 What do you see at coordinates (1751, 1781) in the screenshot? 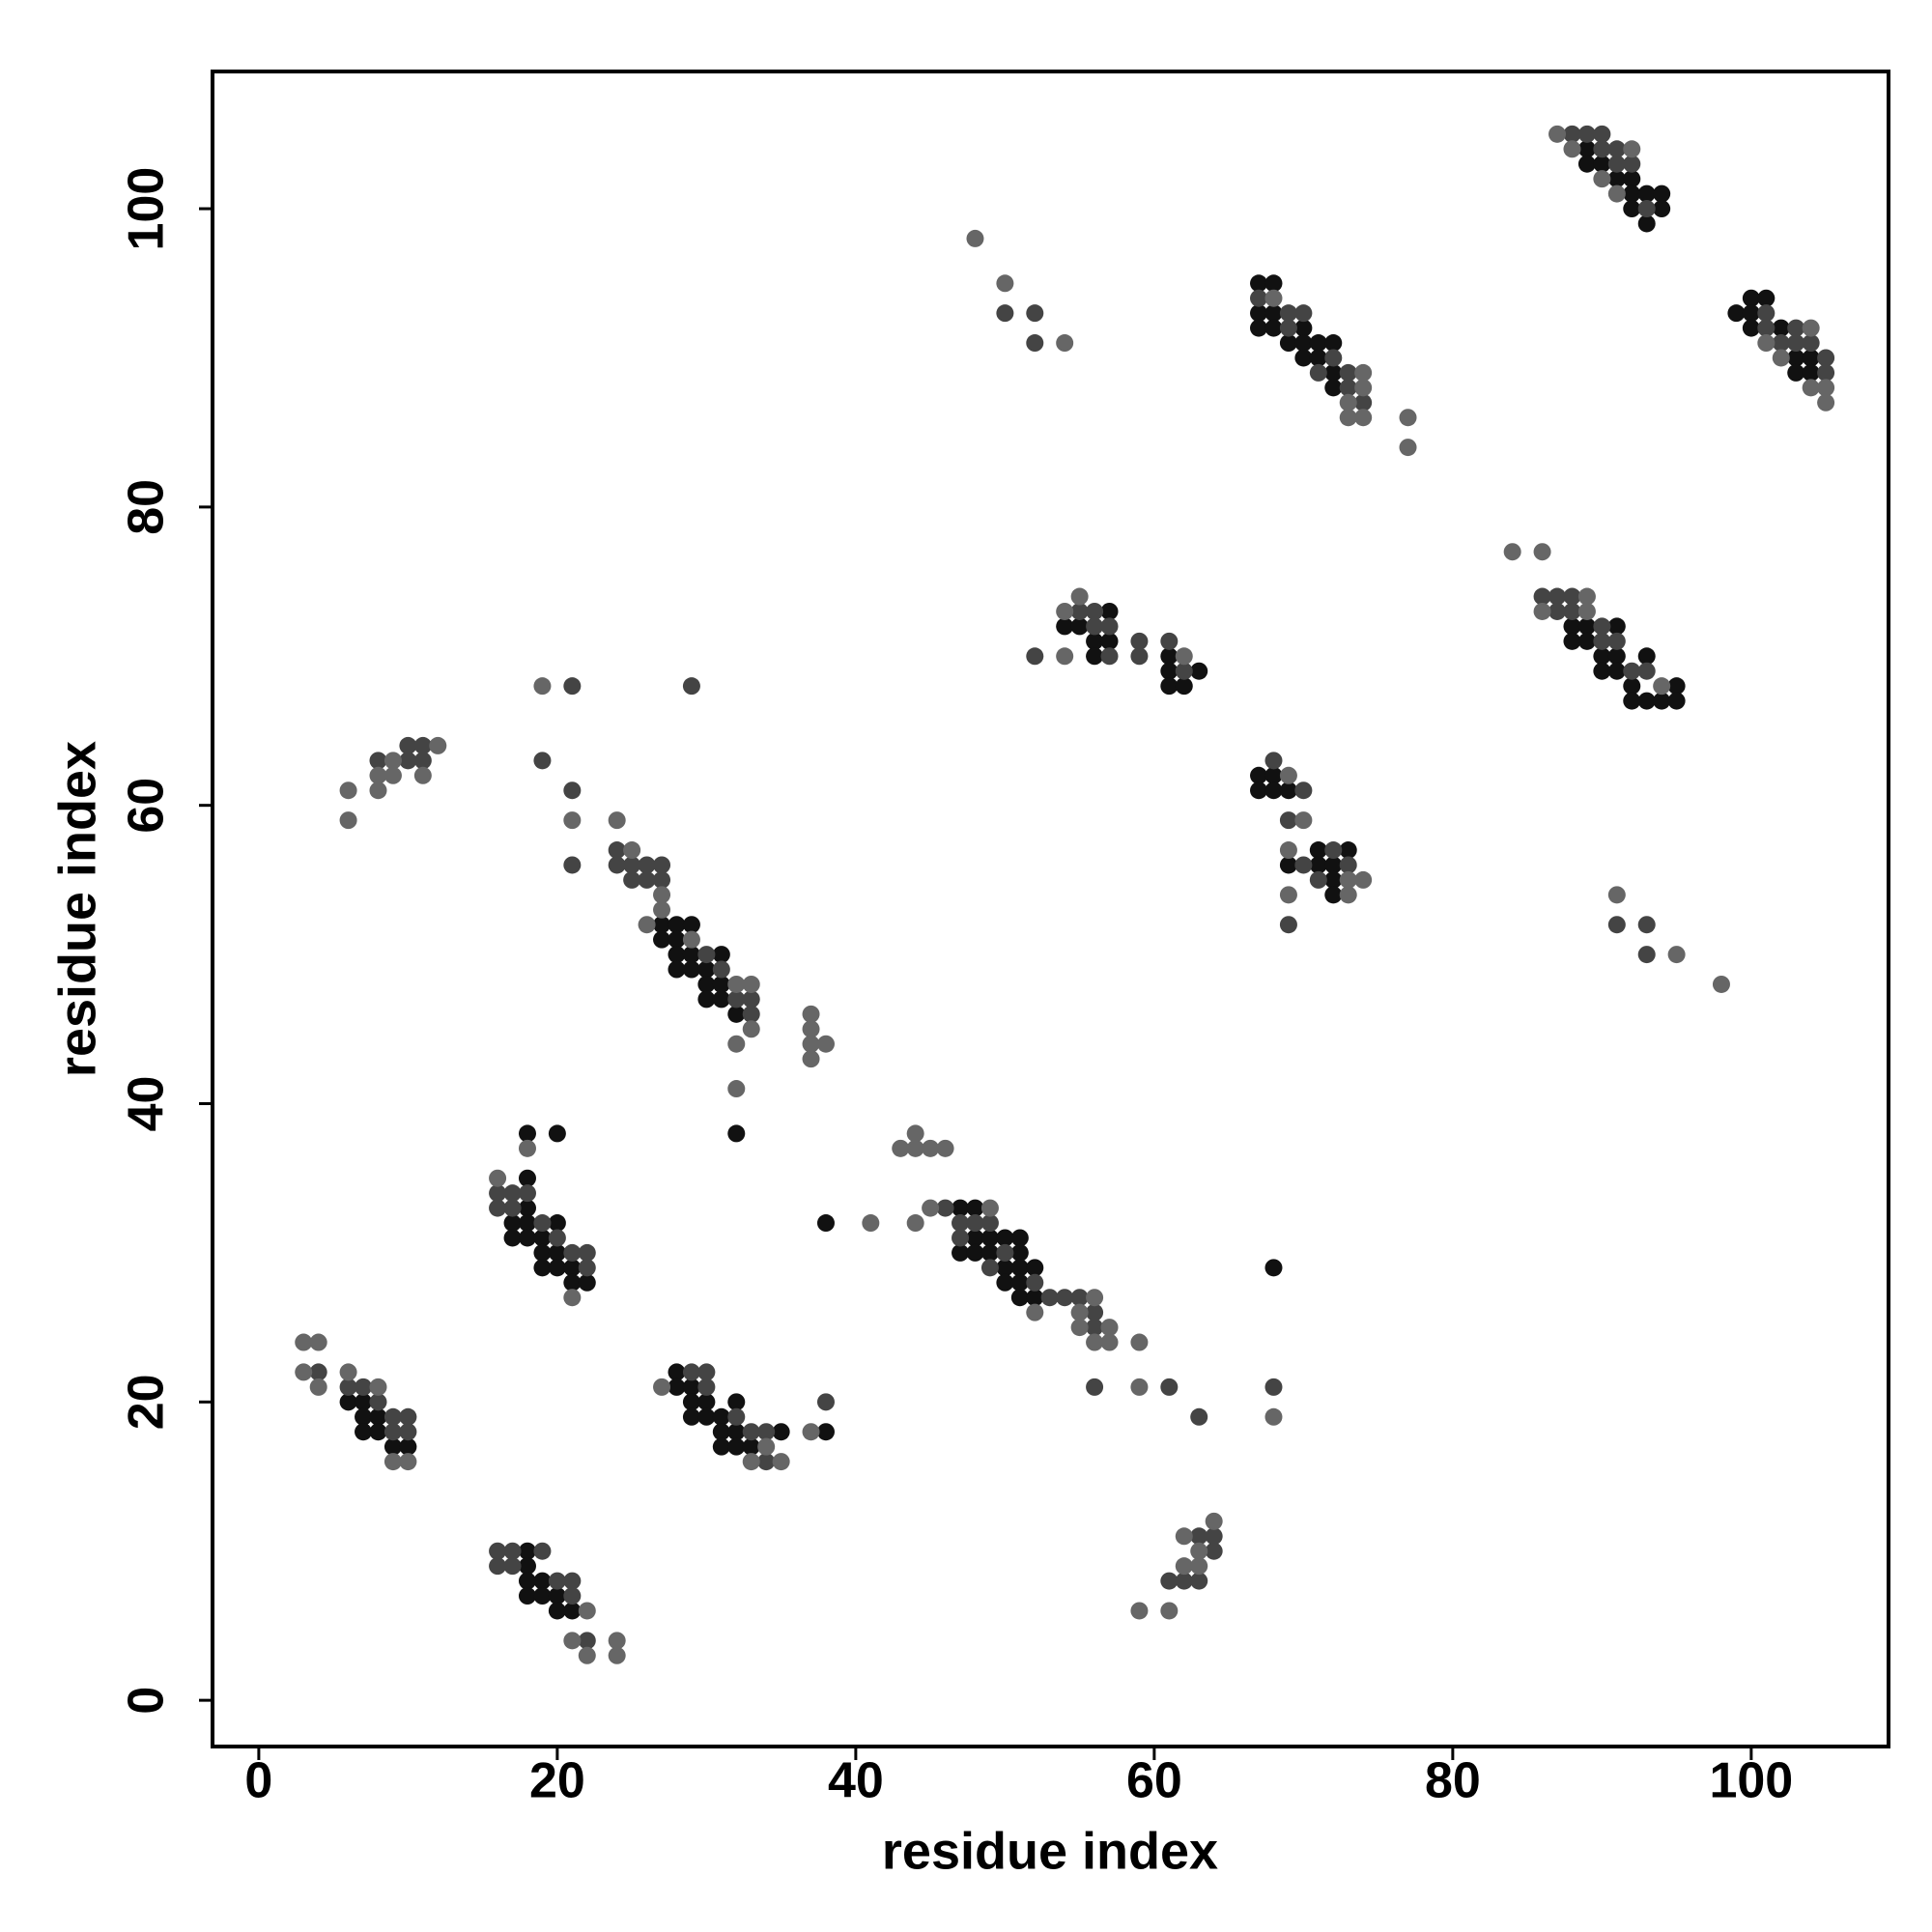
I see `x-tick-label: 100` at bounding box center [1751, 1781].